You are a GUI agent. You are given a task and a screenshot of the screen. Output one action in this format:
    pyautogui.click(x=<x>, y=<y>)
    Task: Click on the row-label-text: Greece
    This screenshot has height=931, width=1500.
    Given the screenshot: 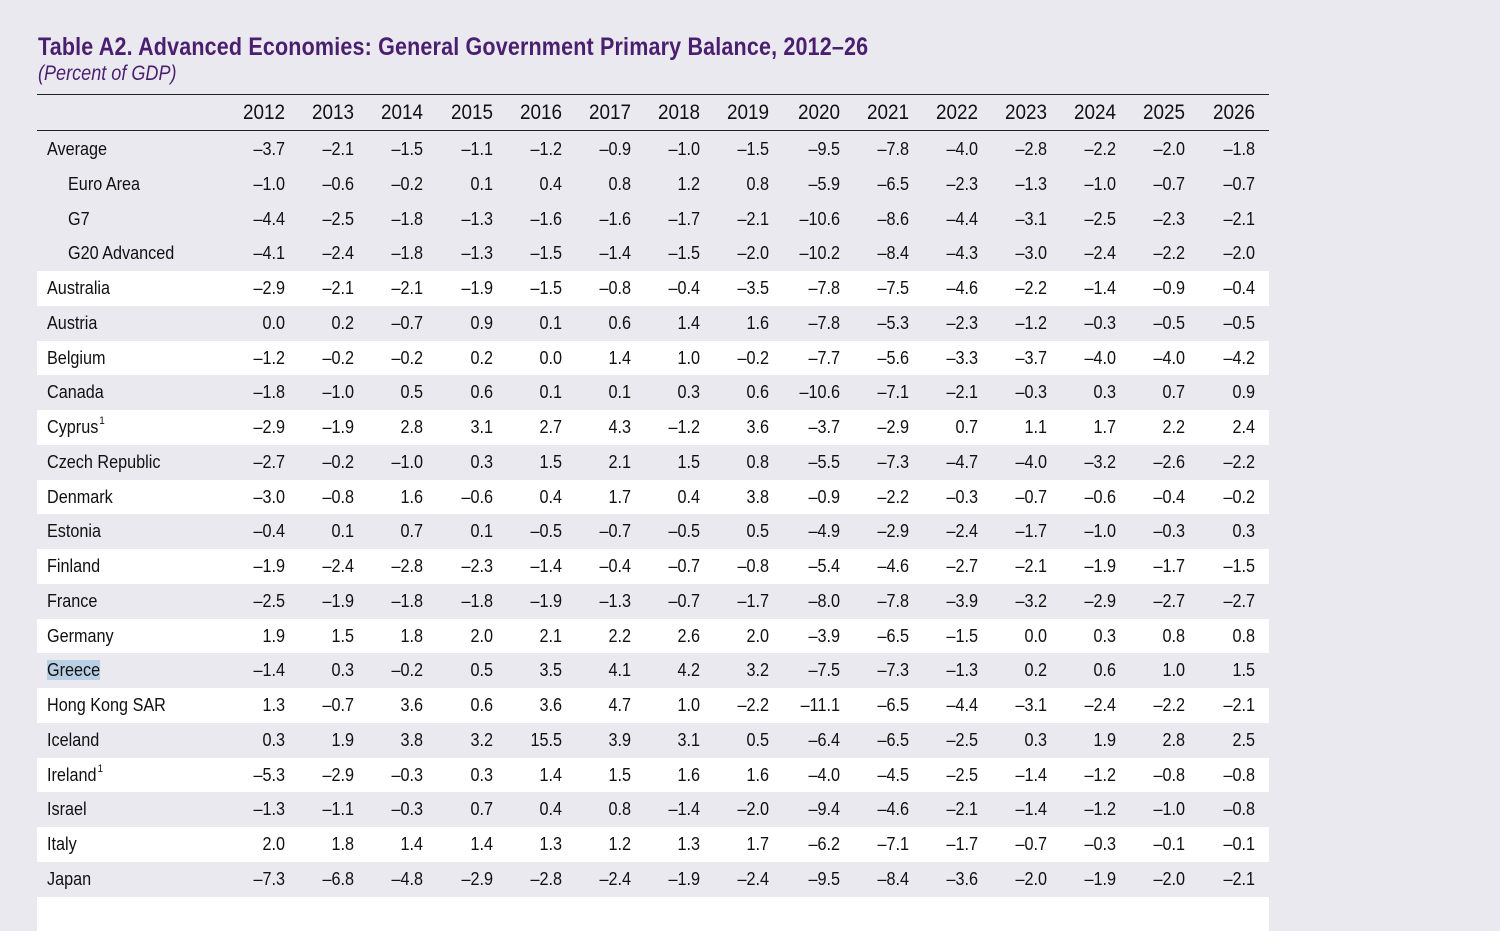 What is the action you would take?
    pyautogui.click(x=73, y=670)
    